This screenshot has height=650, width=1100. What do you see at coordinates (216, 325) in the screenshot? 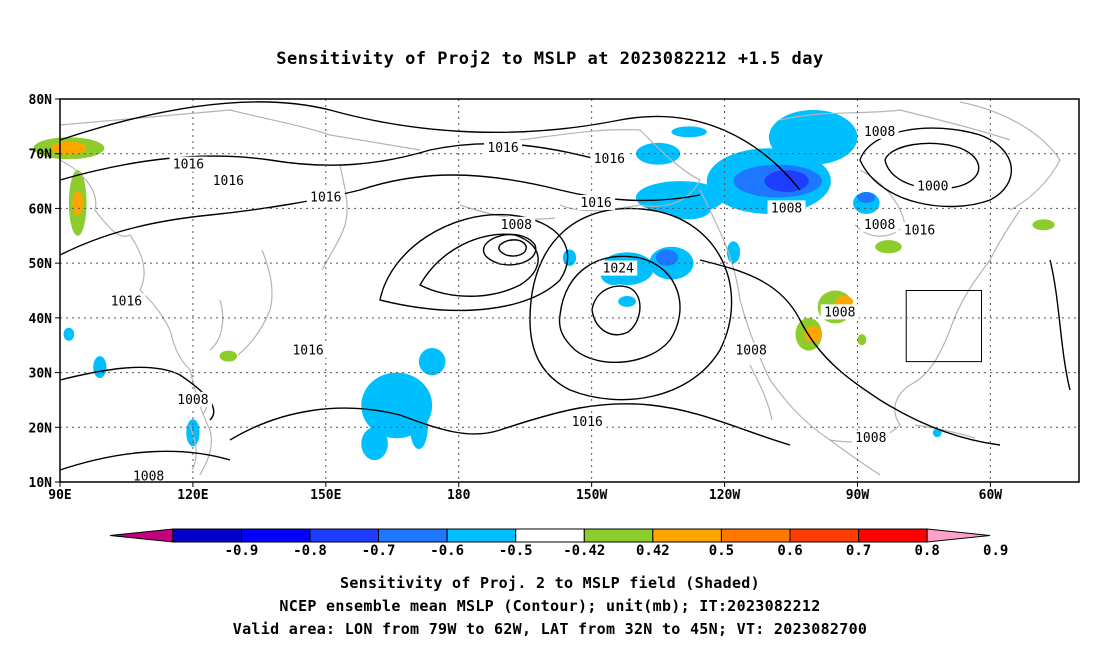
I see `coast-korea` at bounding box center [216, 325].